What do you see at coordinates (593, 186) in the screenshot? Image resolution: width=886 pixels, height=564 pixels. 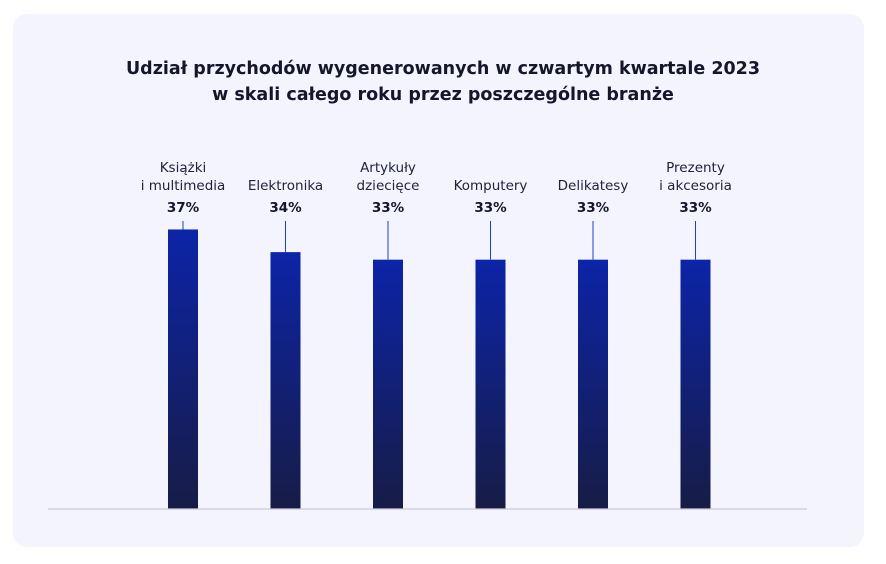 I see `category-label: Delikatesy` at bounding box center [593, 186].